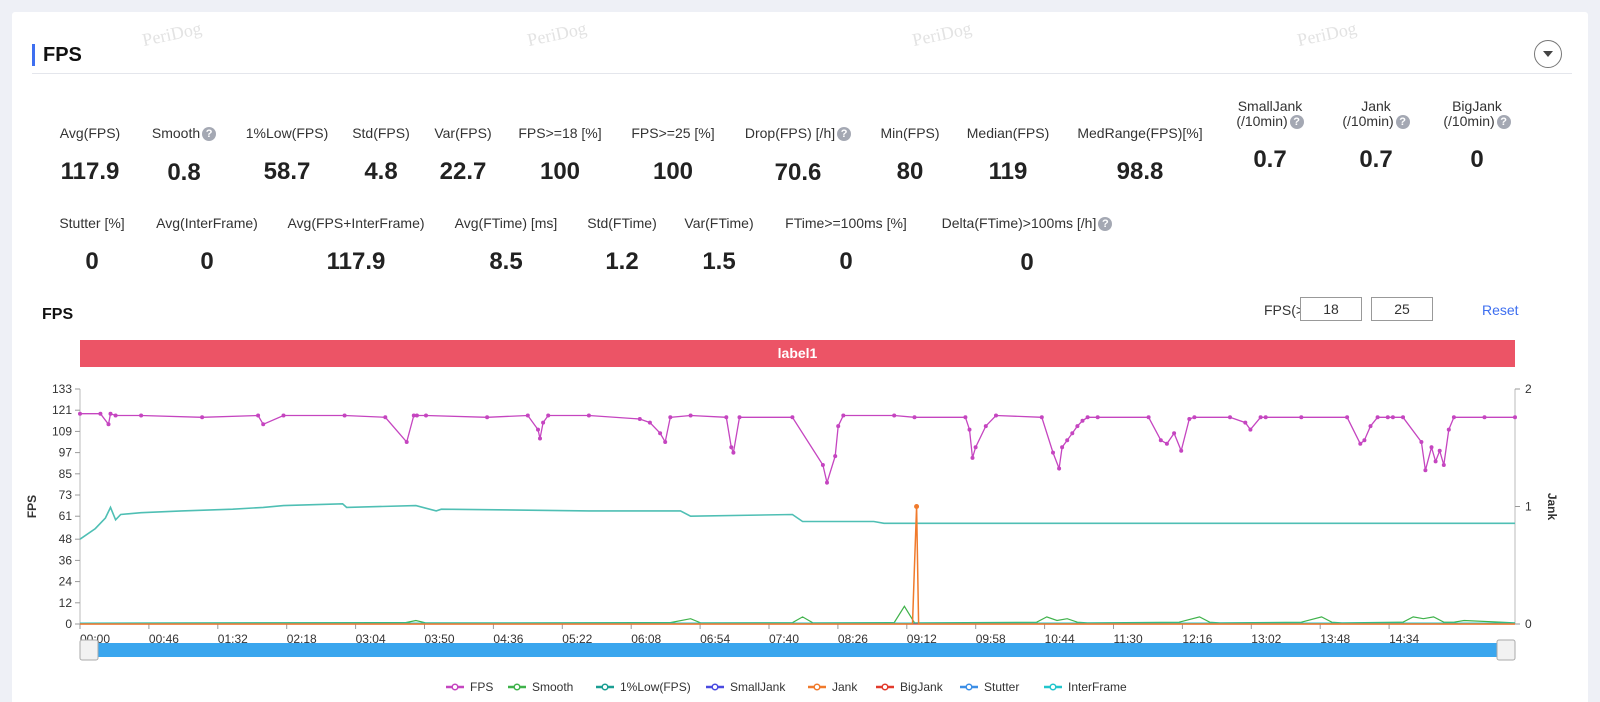 Image resolution: width=1600 pixels, height=702 pixels. What do you see at coordinates (560, 133) in the screenshot?
I see `stat-label: FPS>=18 [%]` at bounding box center [560, 133].